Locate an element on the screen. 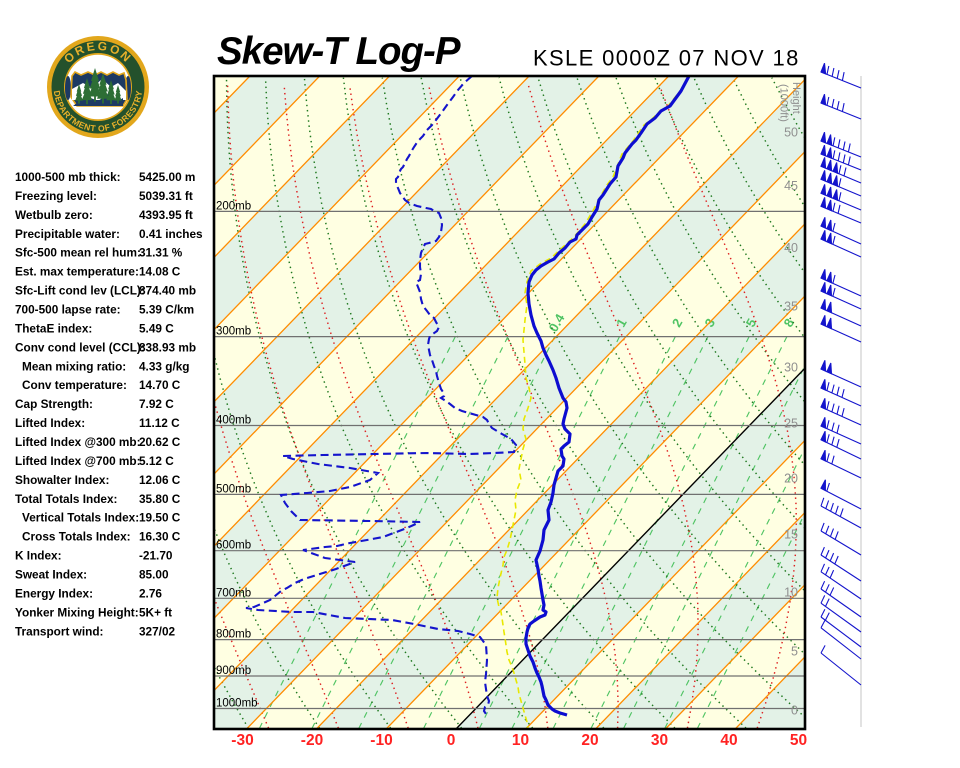 The height and width of the screenshot is (768, 960). svg-text: Precipitable water: is located at coordinates (67, 234).